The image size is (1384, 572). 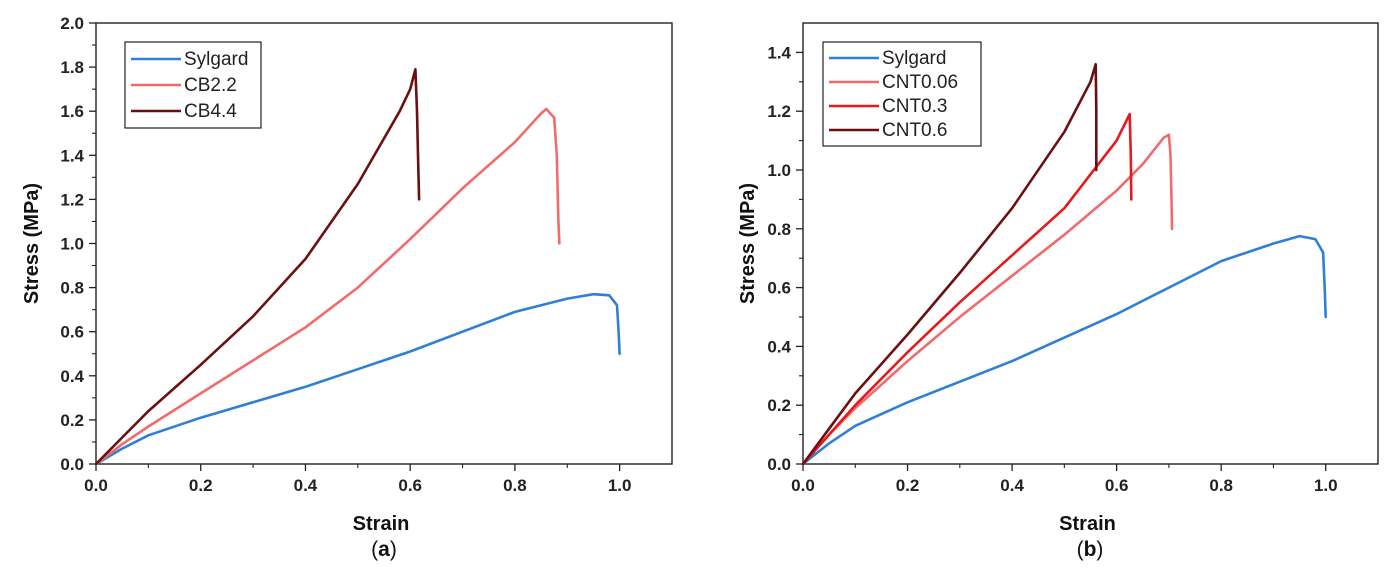 What do you see at coordinates (72, 111) in the screenshot?
I see `y-tick-label: 1.6` at bounding box center [72, 111].